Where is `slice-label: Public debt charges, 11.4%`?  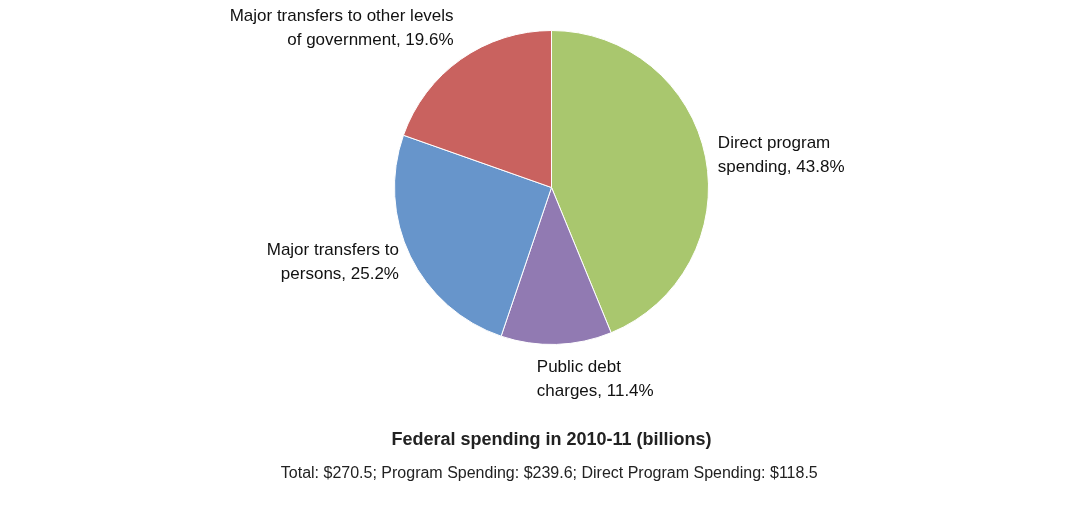 slice-label: Public debt charges, 11.4% is located at coordinates (595, 378).